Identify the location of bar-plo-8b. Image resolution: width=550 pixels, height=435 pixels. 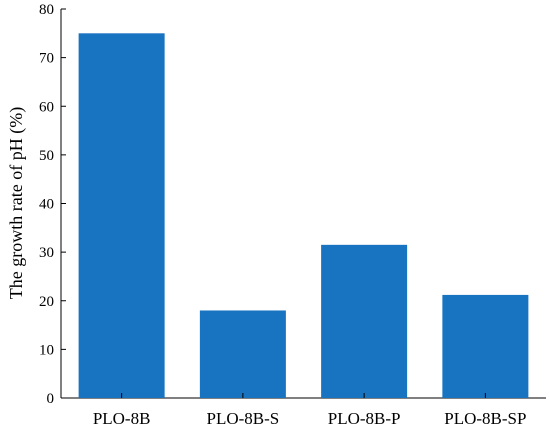
(121, 215).